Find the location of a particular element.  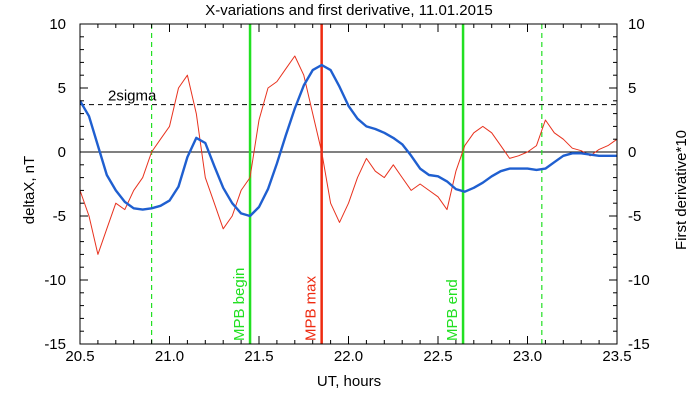

y-tick-label-right: -5 is located at coordinates (634, 216).